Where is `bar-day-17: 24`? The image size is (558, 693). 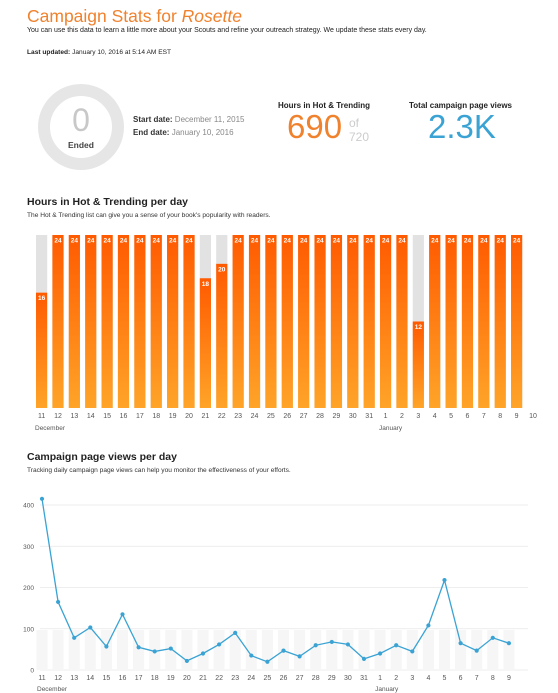
bar-day-17: 24 is located at coordinates (140, 321).